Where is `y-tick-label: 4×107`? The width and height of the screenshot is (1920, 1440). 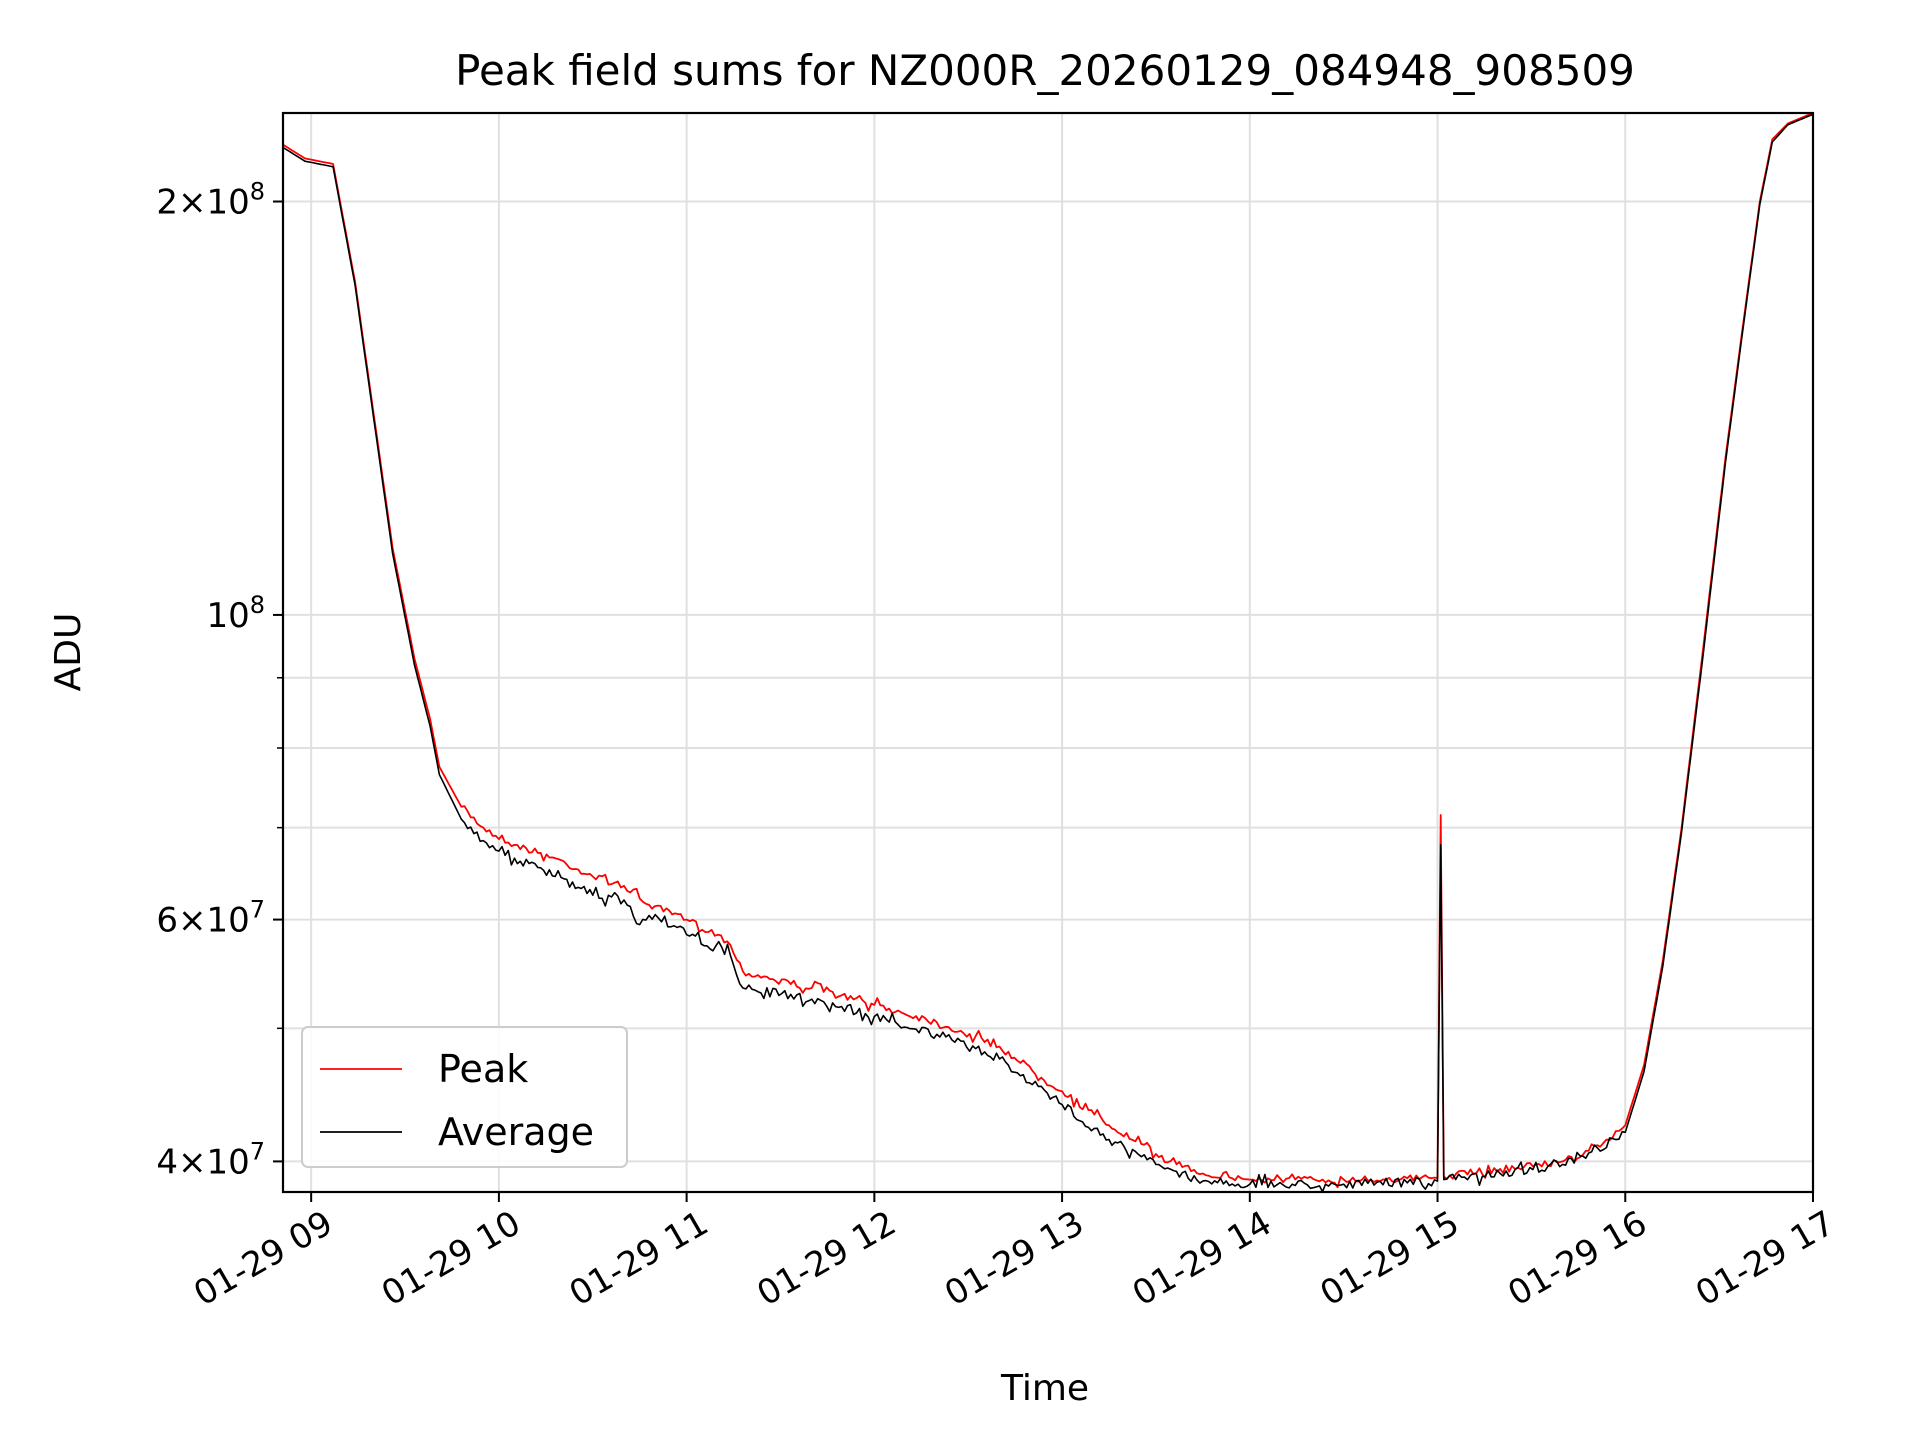 y-tick-label: 4×107 is located at coordinates (210, 1159).